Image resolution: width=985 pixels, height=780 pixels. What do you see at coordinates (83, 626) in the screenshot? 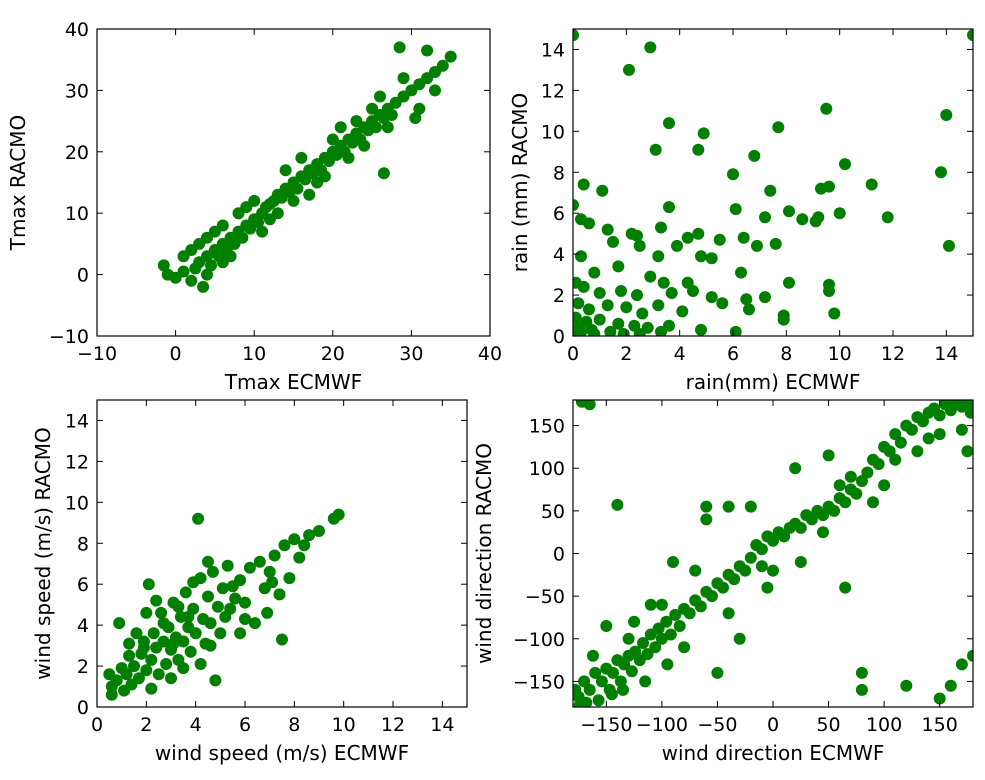
I see `y-tick-label: 4` at bounding box center [83, 626].